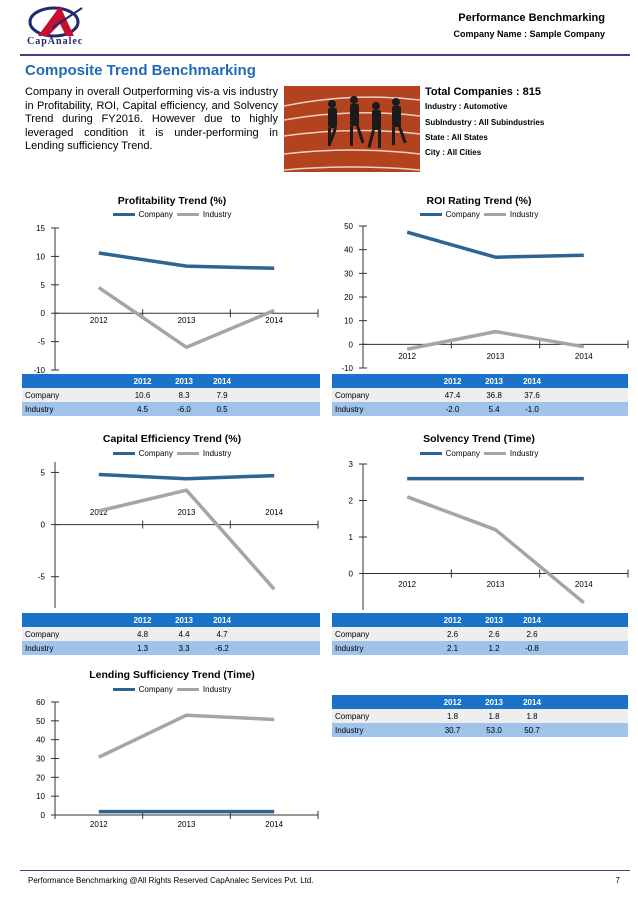 This screenshot has height=902, width=638. Describe the element at coordinates (177, 763) in the screenshot. I see `chart-lending-sufficiency: 60 50 40 30 20 10 0 2012 2013 2014` at that location.